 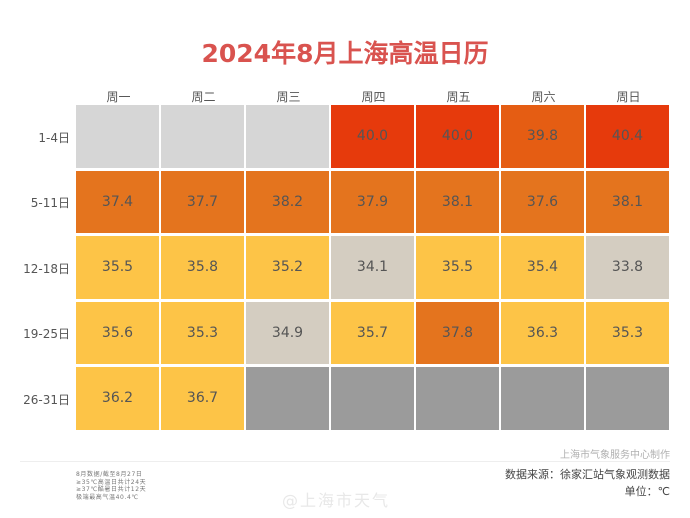 I want to click on heatmap-cell: 37.9, so click(x=372, y=201).